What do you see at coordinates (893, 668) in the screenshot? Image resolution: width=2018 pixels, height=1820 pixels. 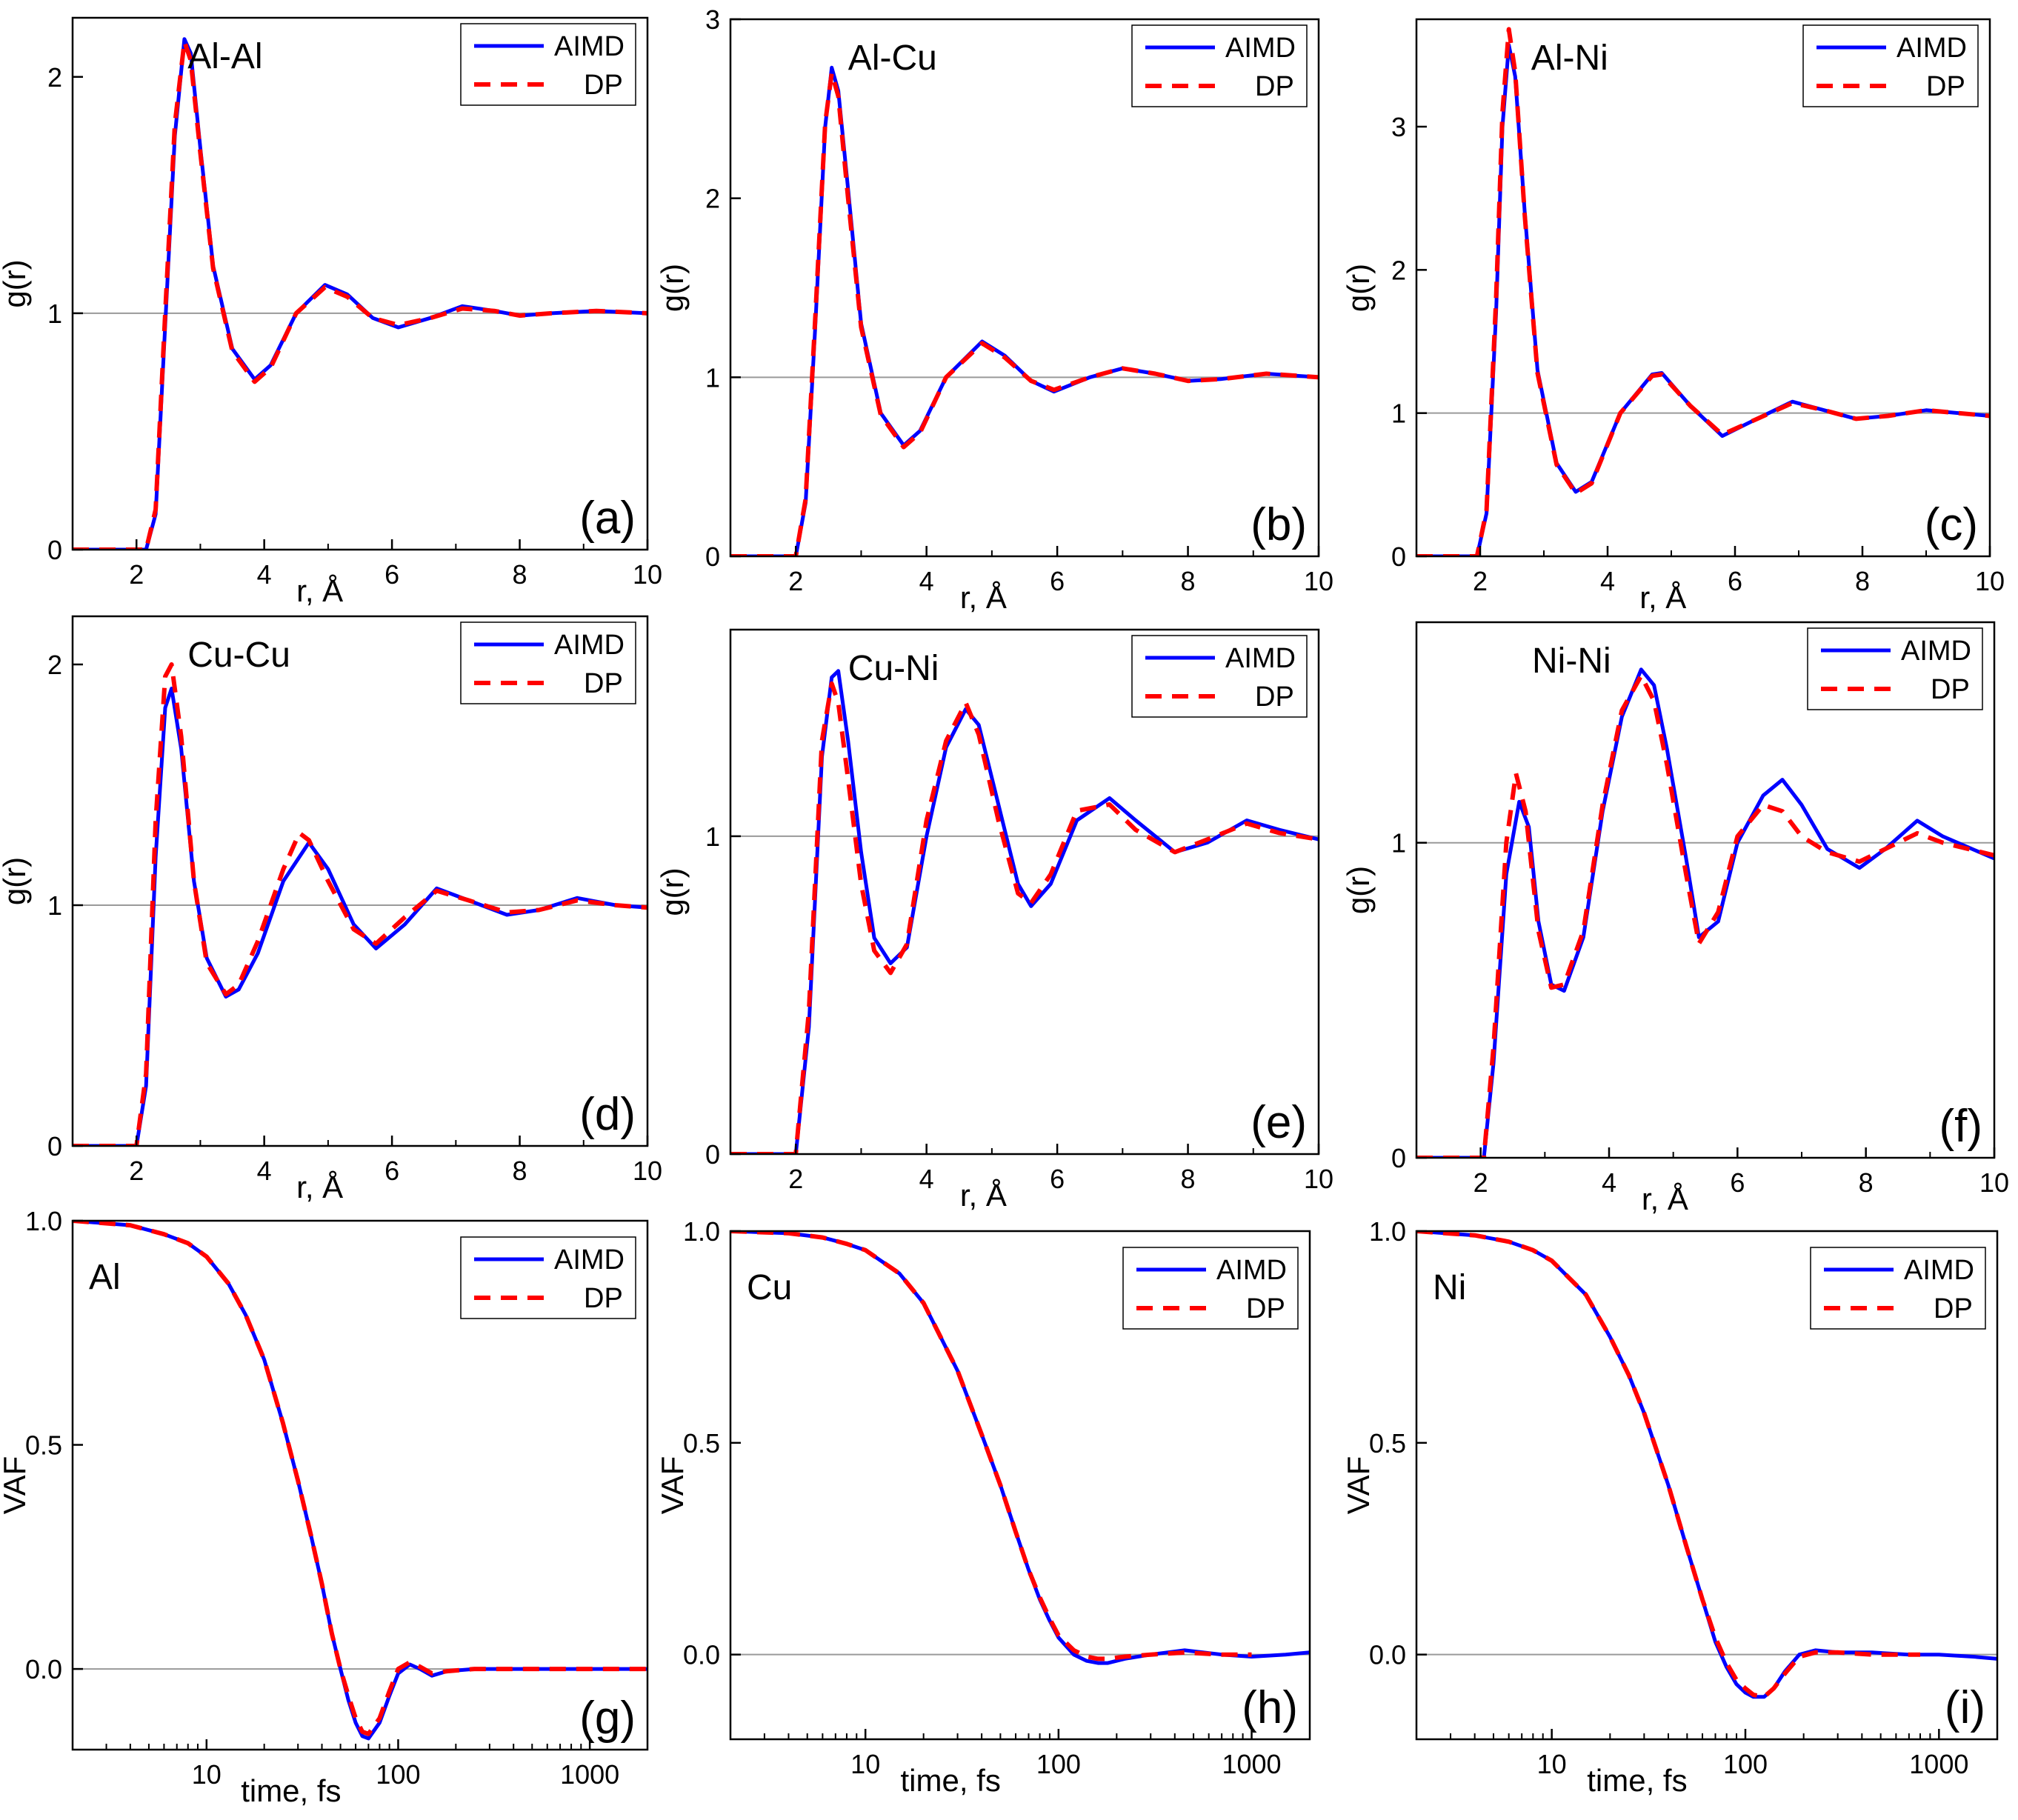 I see `plot-title: Cu-Ni` at bounding box center [893, 668].